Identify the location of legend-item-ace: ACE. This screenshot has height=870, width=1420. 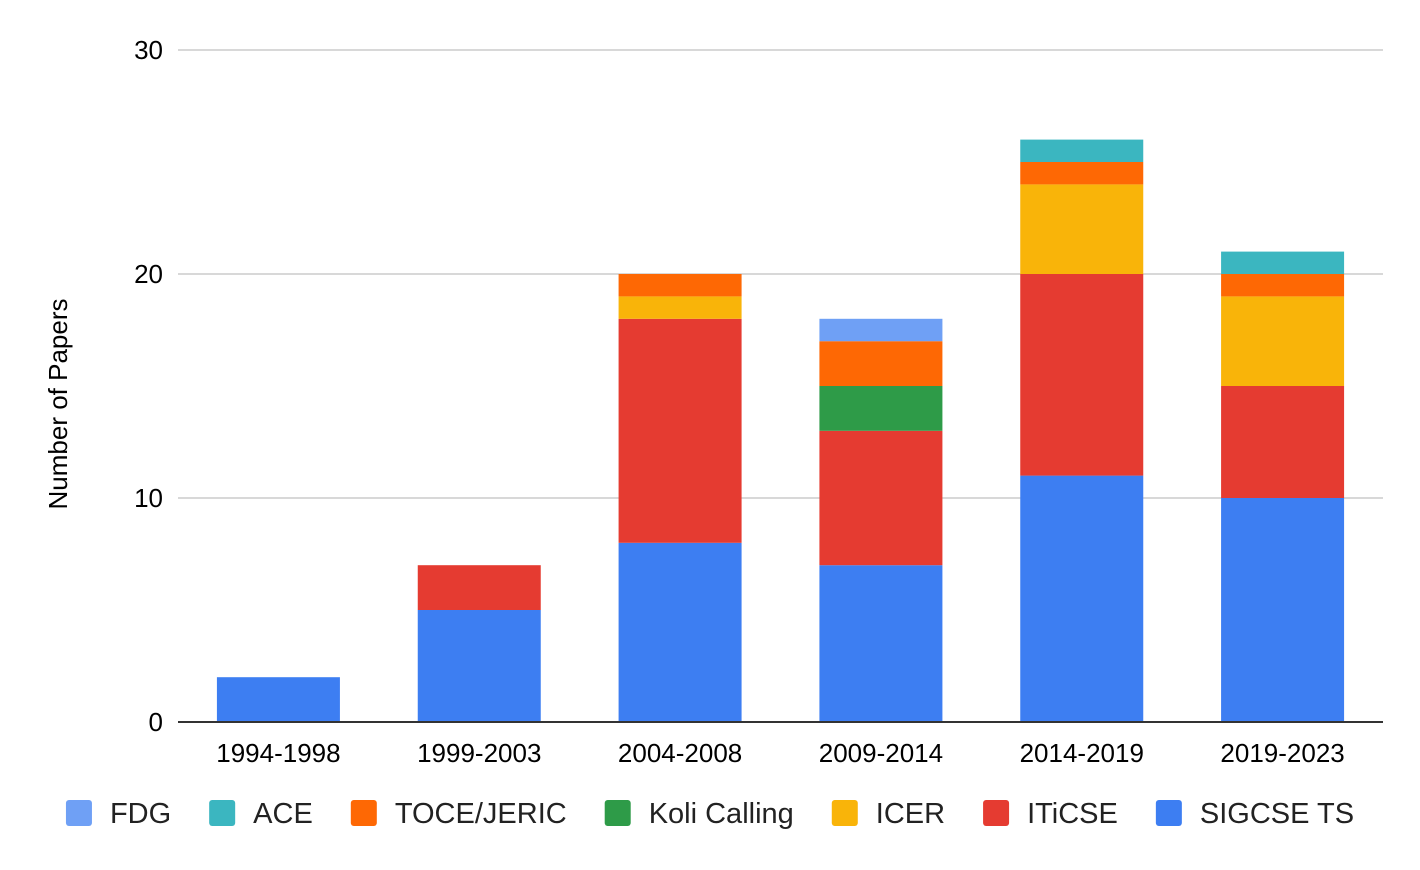
(261, 814).